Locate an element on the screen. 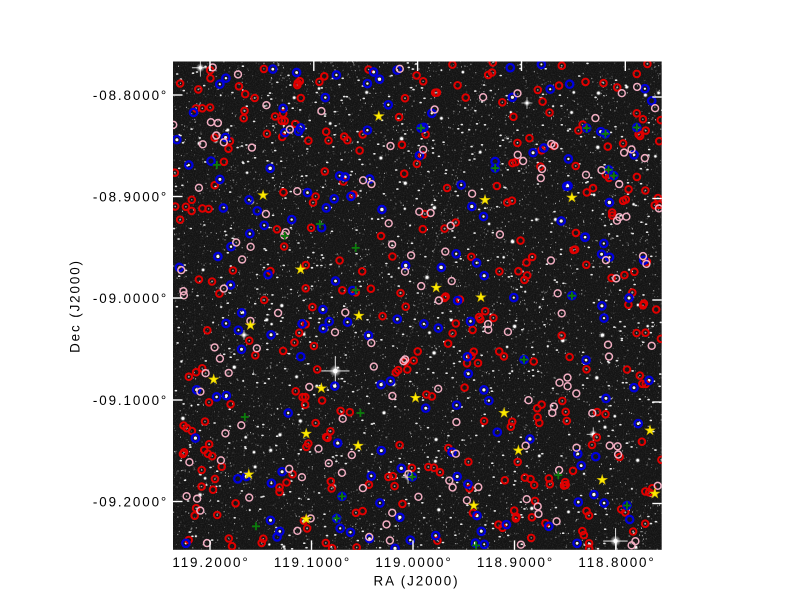 The width and height of the screenshot is (812, 612). svg-text: 118.8000° is located at coordinates (616, 562).